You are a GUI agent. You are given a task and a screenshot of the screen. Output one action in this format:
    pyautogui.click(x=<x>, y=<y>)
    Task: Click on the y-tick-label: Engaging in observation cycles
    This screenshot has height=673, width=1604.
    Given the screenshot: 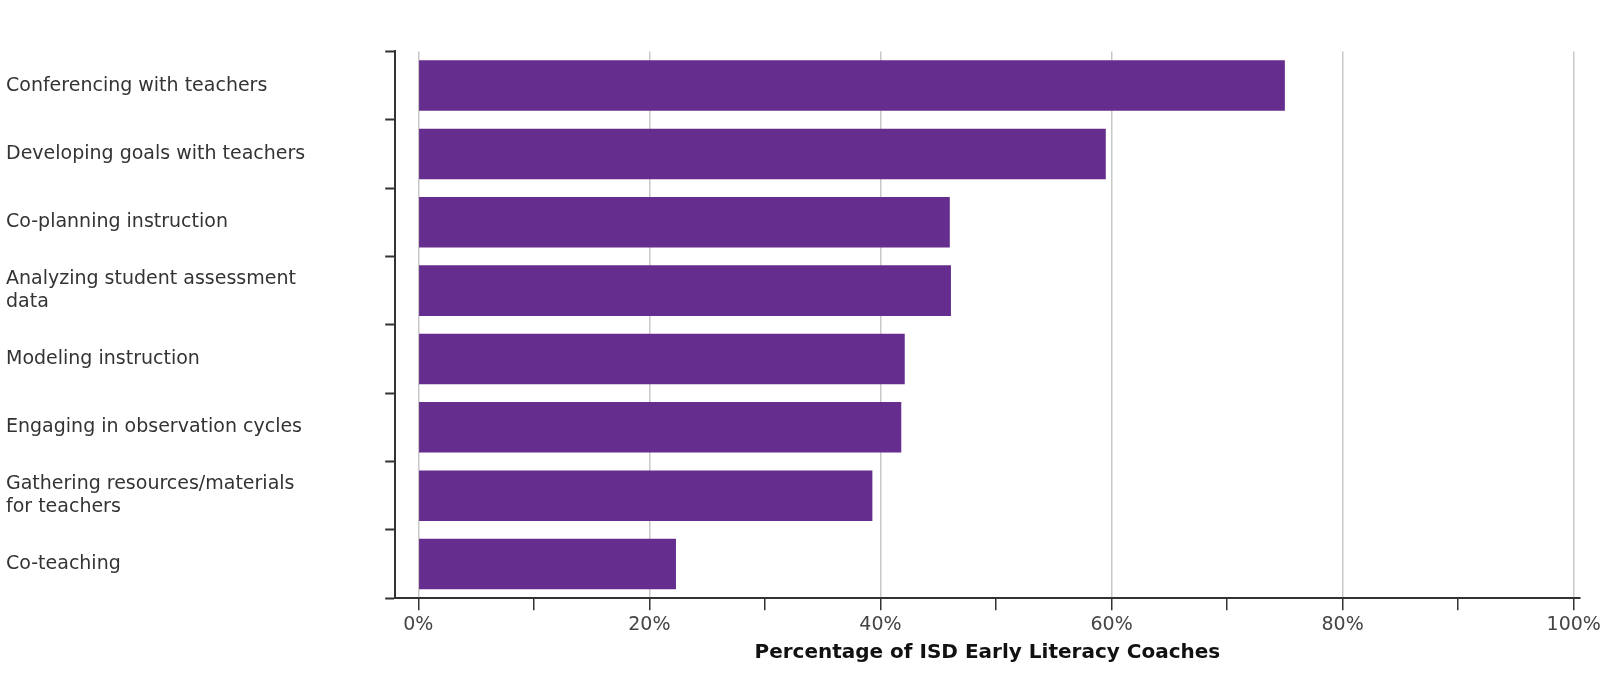 What is the action you would take?
    pyautogui.click(x=154, y=425)
    